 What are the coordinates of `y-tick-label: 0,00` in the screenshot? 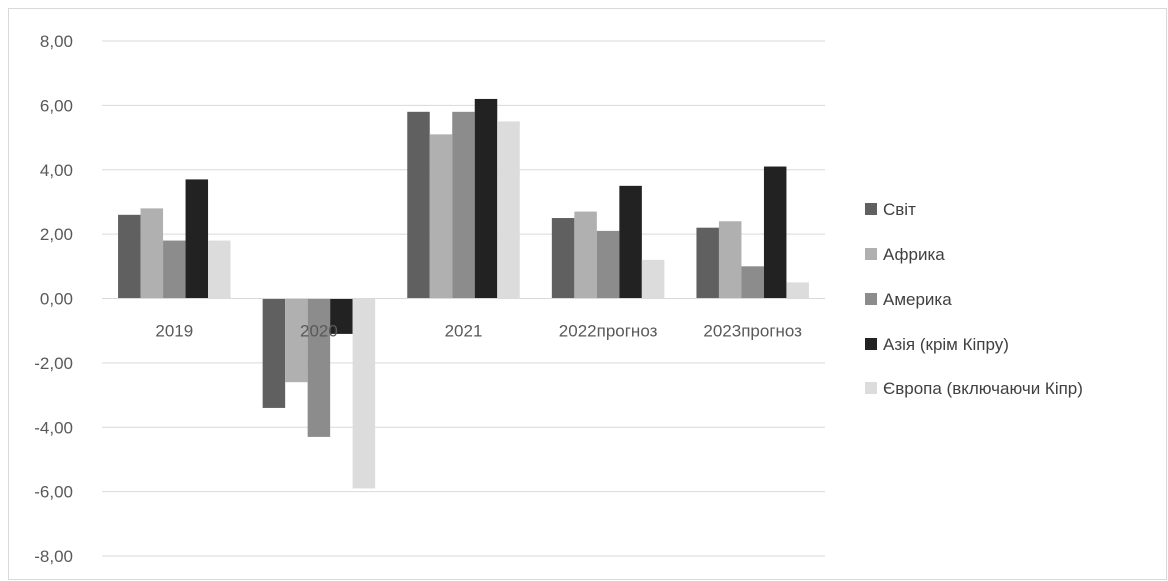 It's located at (56, 299).